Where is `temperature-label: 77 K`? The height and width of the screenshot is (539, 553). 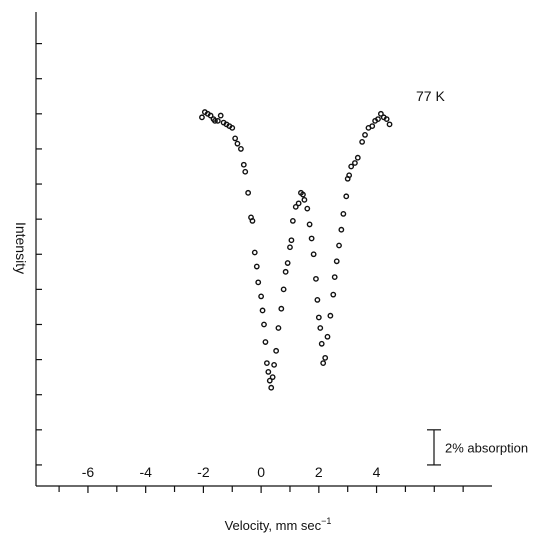
temperature-label: 77 K is located at coordinates (430, 96).